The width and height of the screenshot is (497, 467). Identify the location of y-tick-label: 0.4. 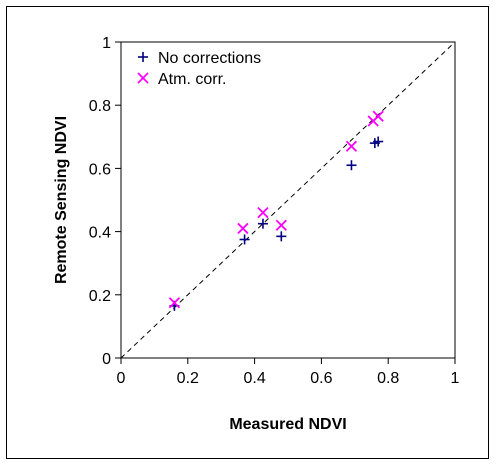
(100, 233).